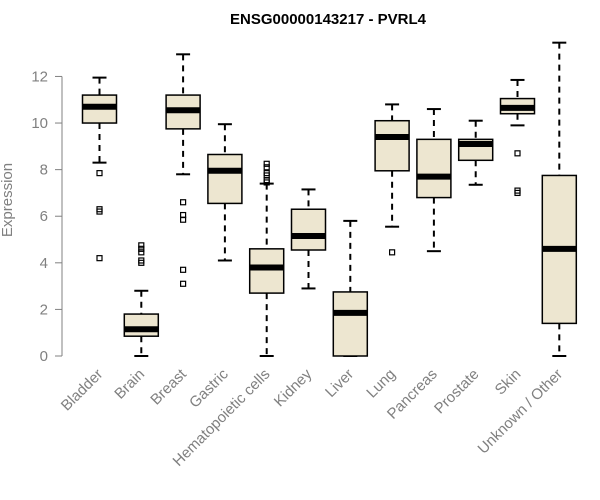 The image size is (600, 500). I want to click on x-tick-label: Bladder, so click(82, 390).